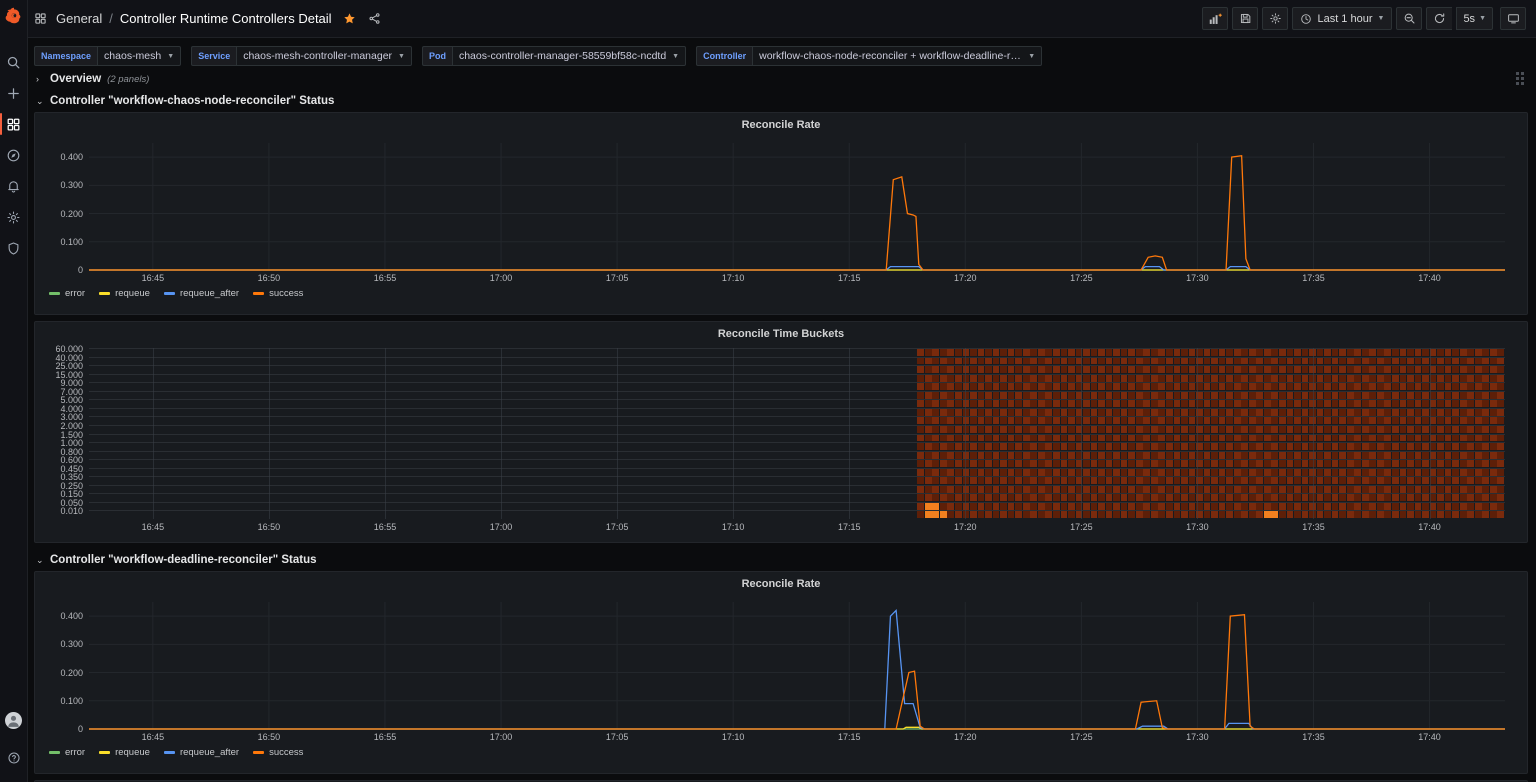 The image size is (1536, 782). What do you see at coordinates (781, 125) in the screenshot?
I see `panel-title: Reconcile Rate` at bounding box center [781, 125].